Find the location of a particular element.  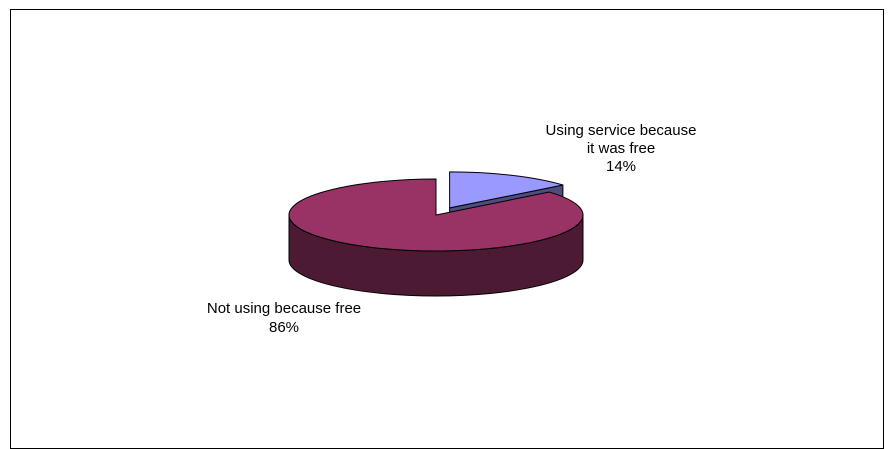

slice-label-using-service-line1: Using service because is located at coordinates (621, 130).